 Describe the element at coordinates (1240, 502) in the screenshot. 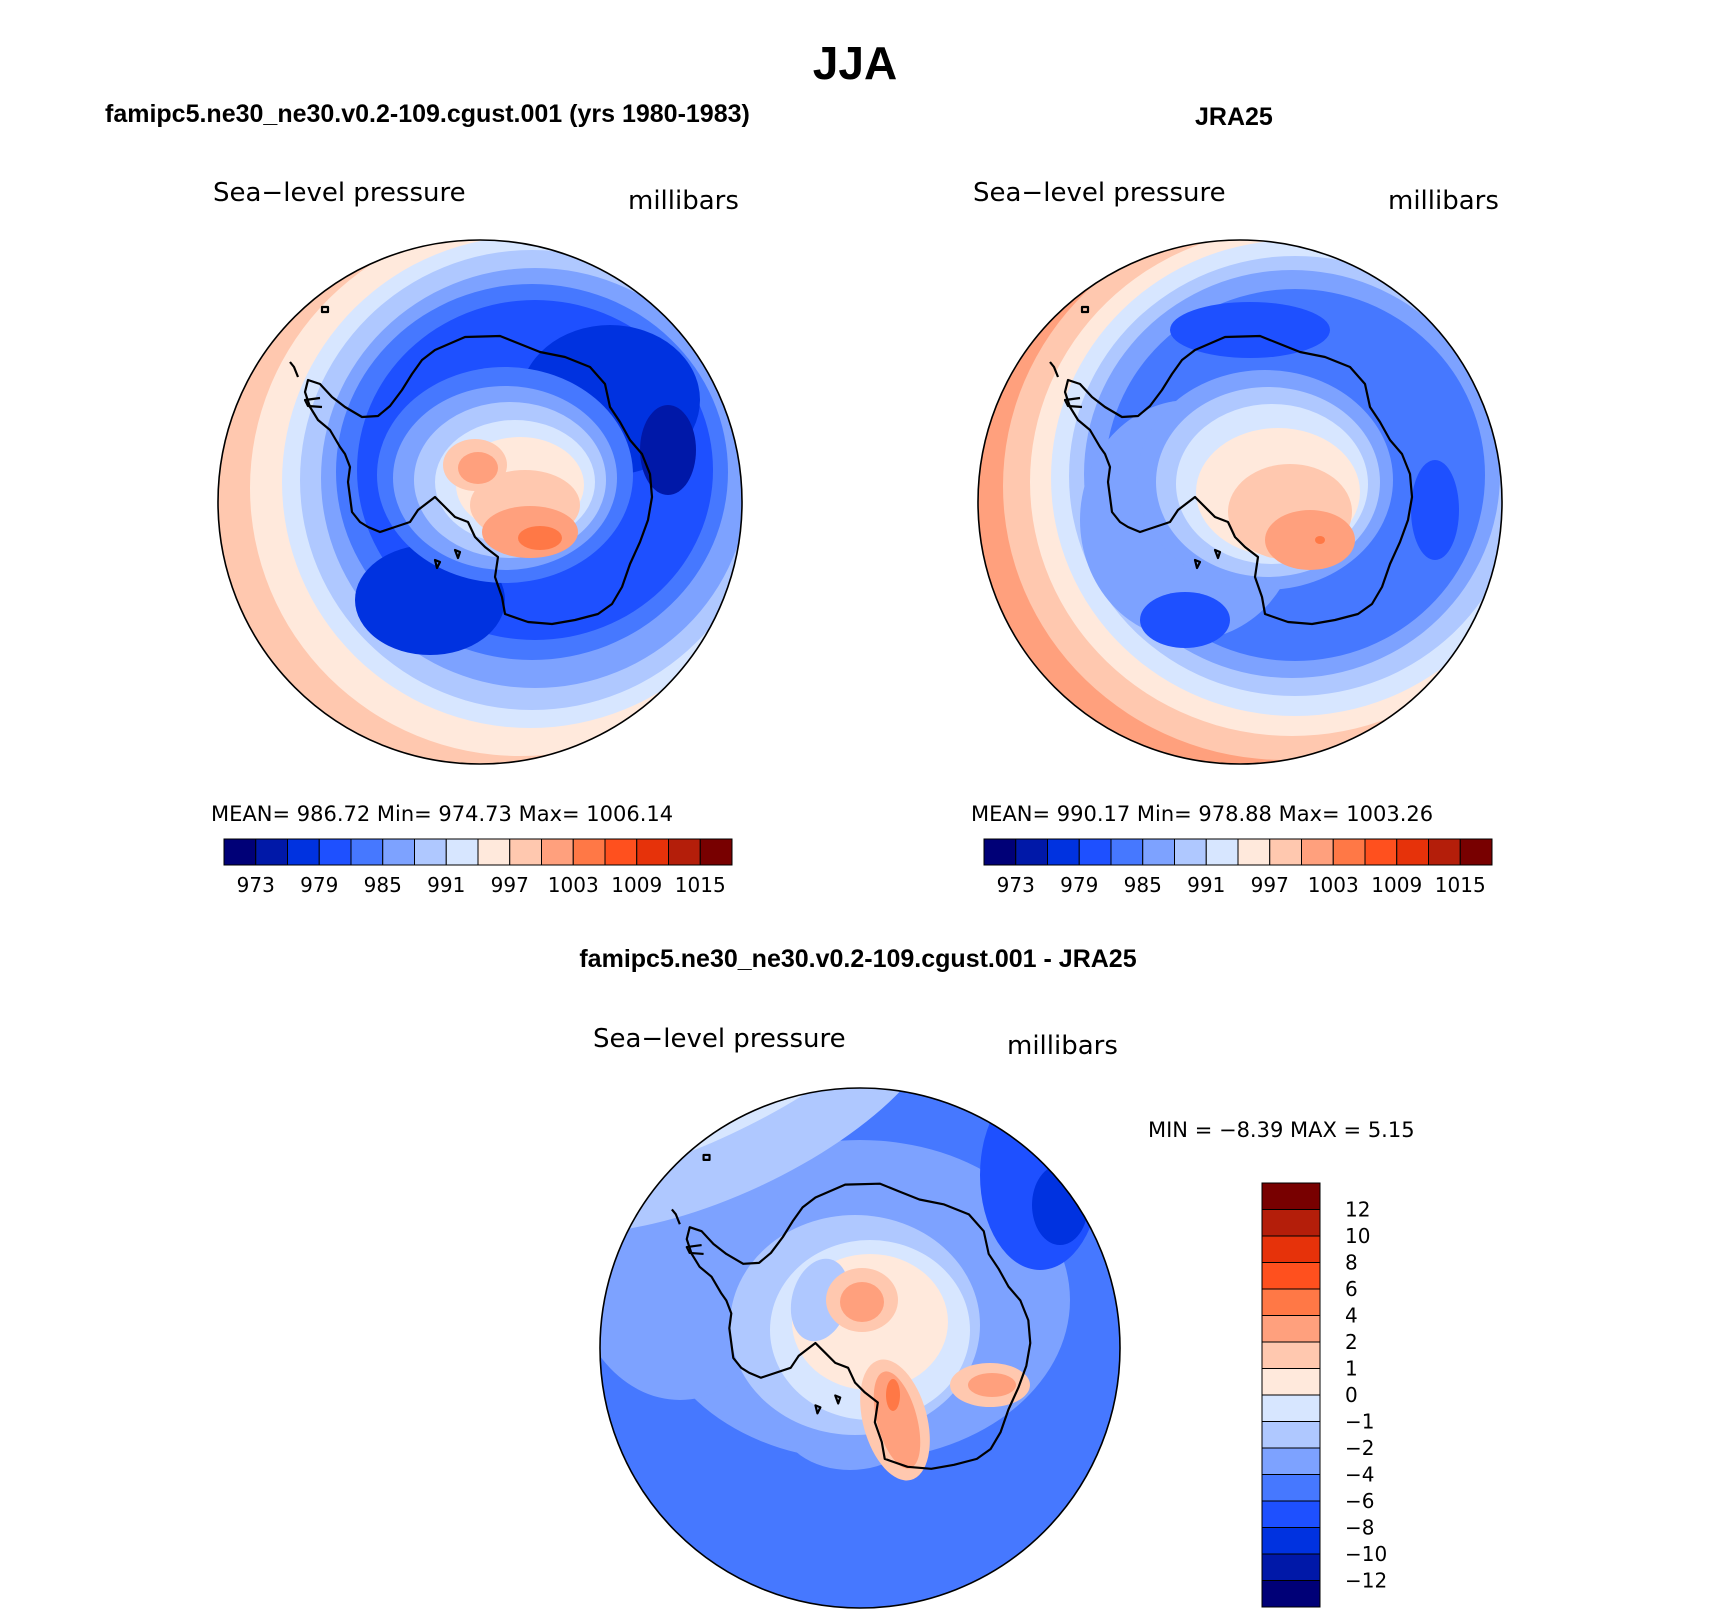

I see `panel-2-map` at that location.